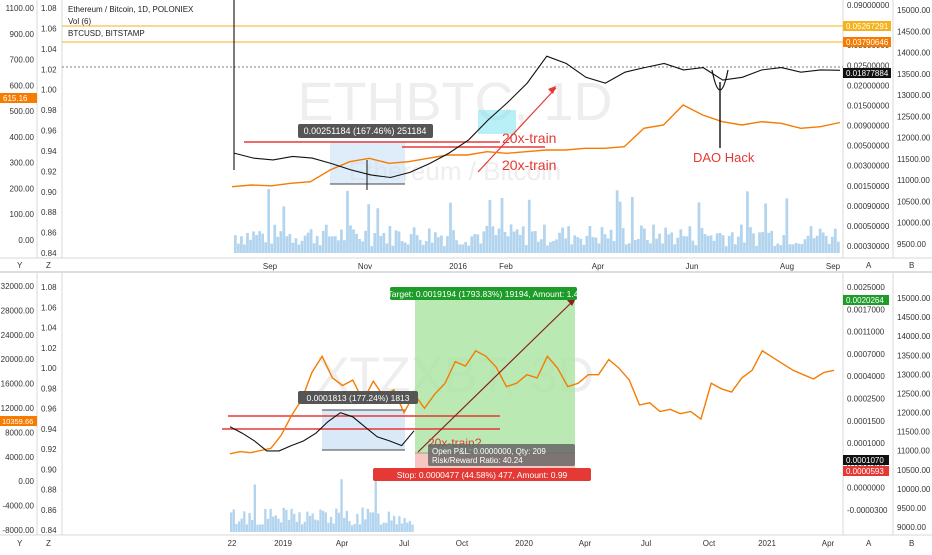 Image resolution: width=932 pixels, height=555 pixels. I want to click on right-btc-tick: 15000.00, so click(914, 10).